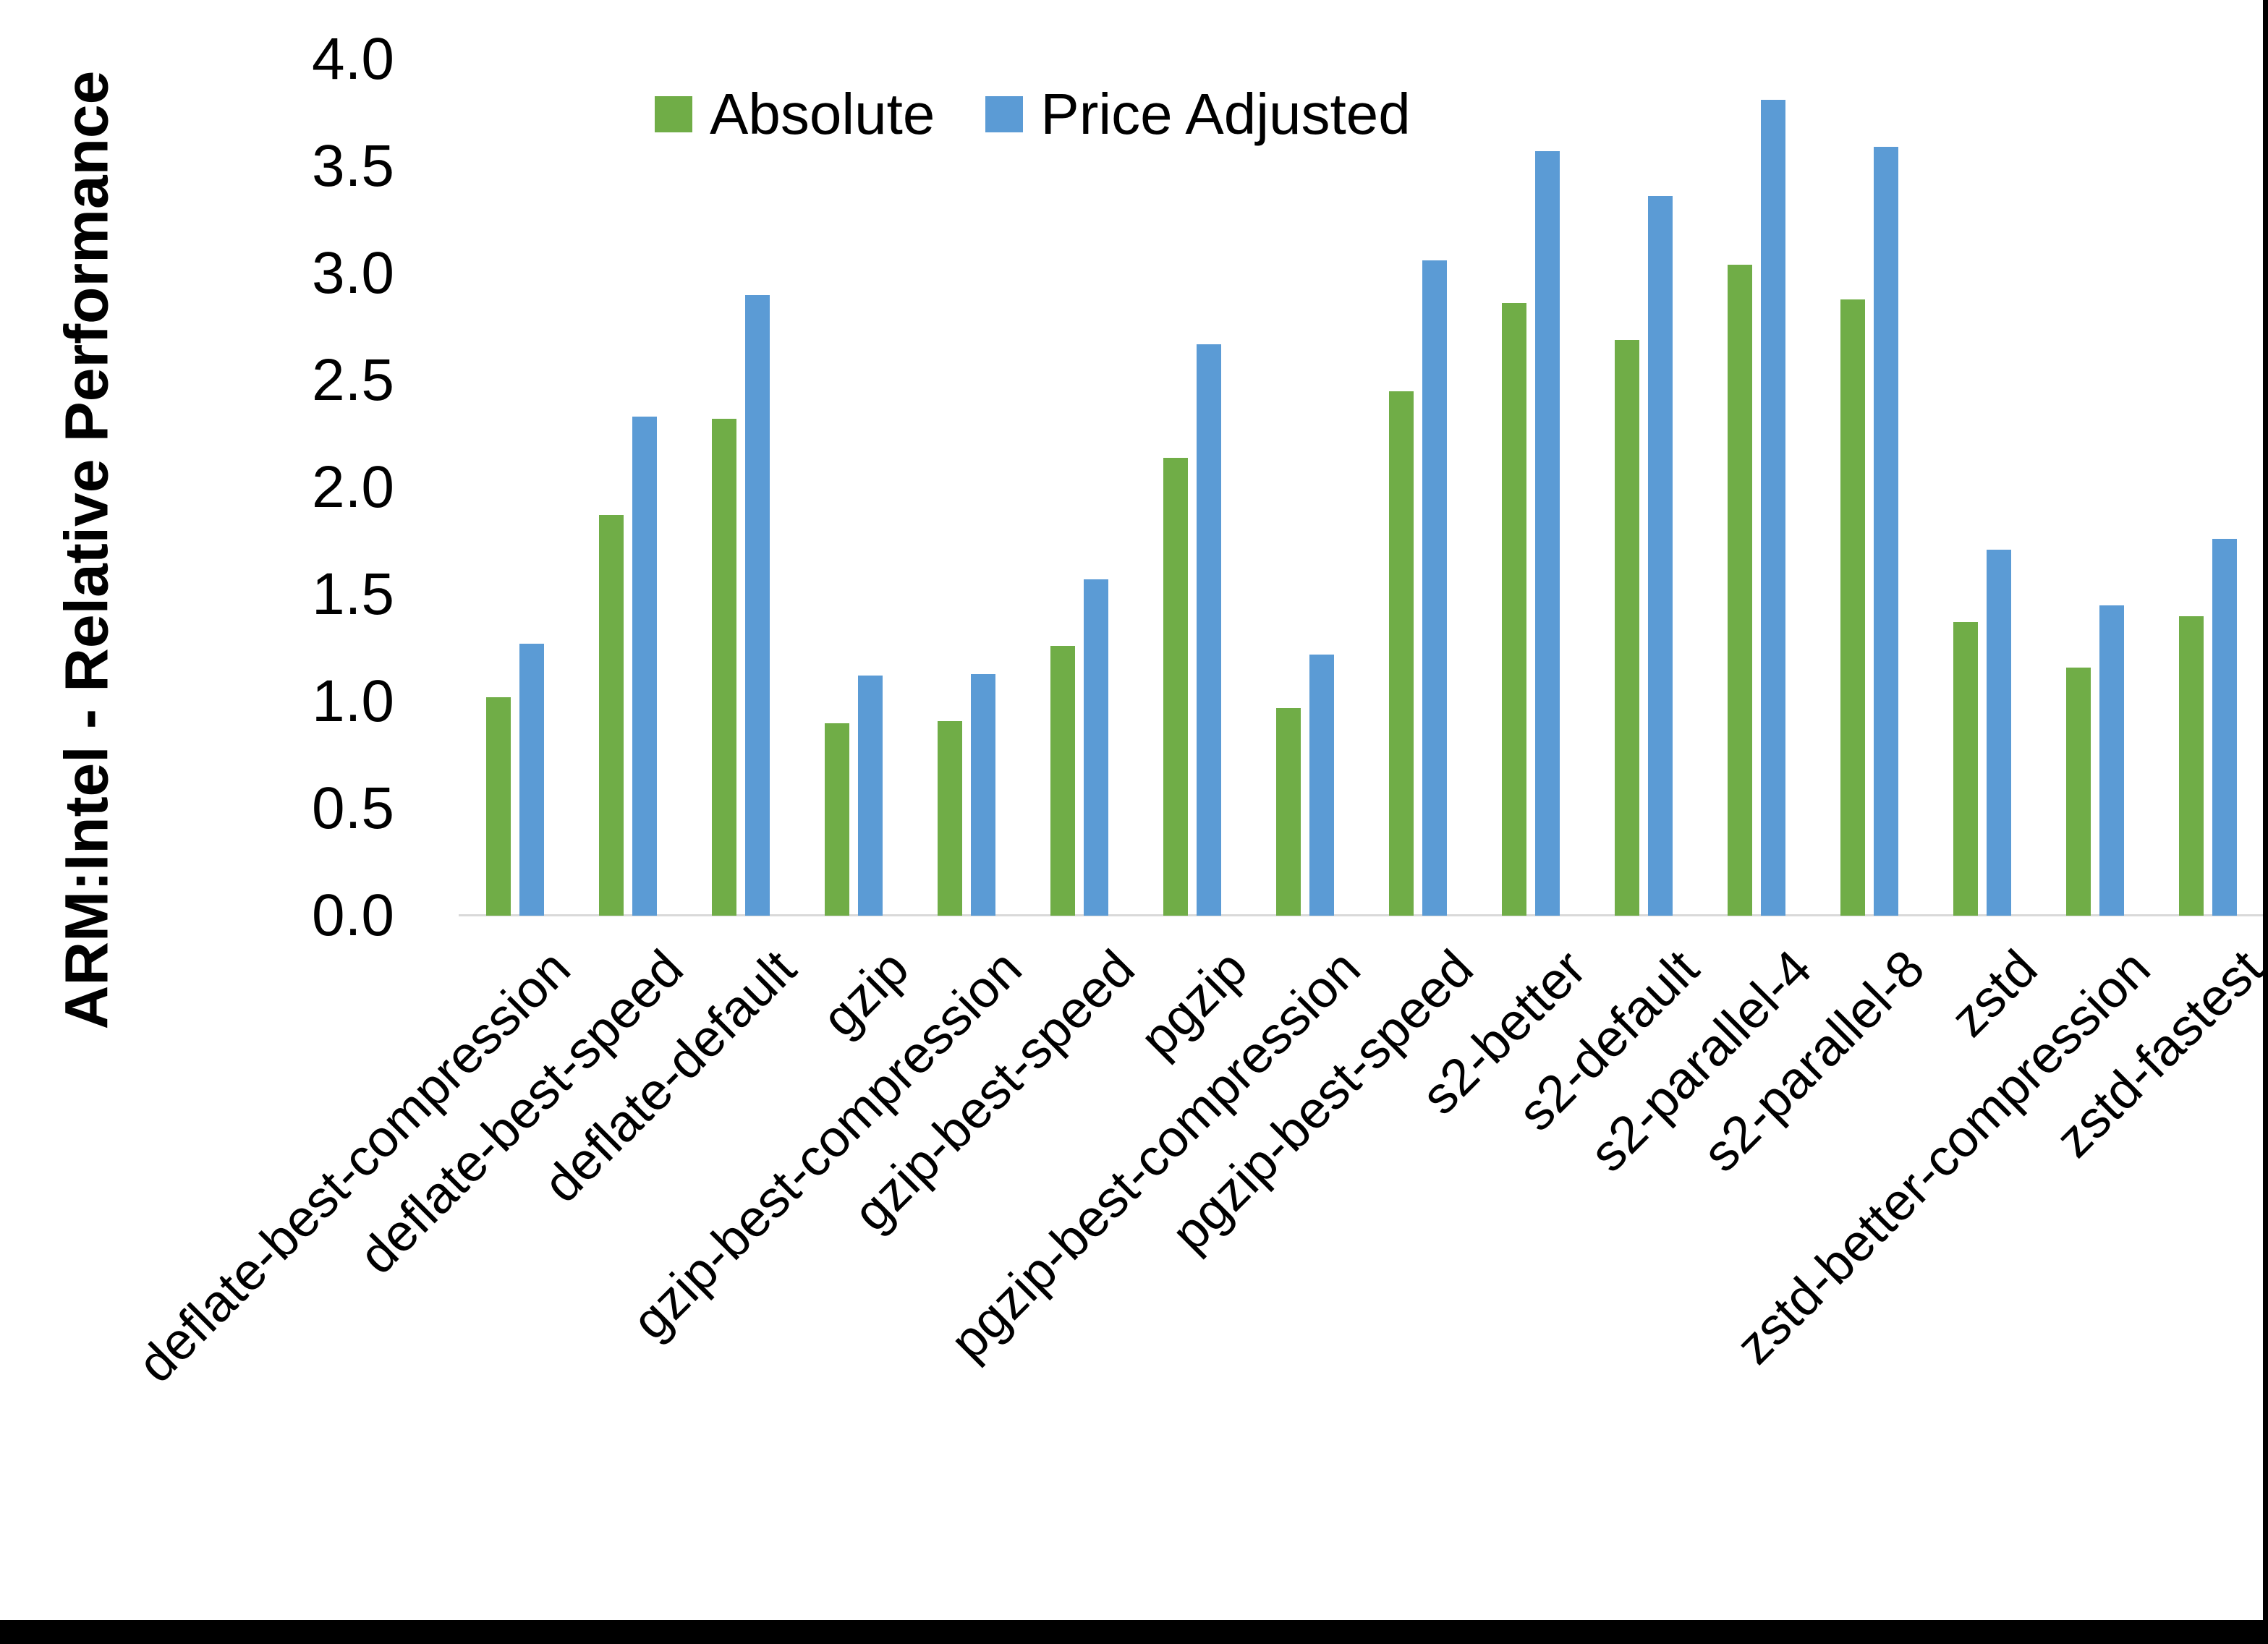 The width and height of the screenshot is (2268, 1644). Describe the element at coordinates (1134, 1632) in the screenshot. I see `screenshot-bottom-edge` at that location.